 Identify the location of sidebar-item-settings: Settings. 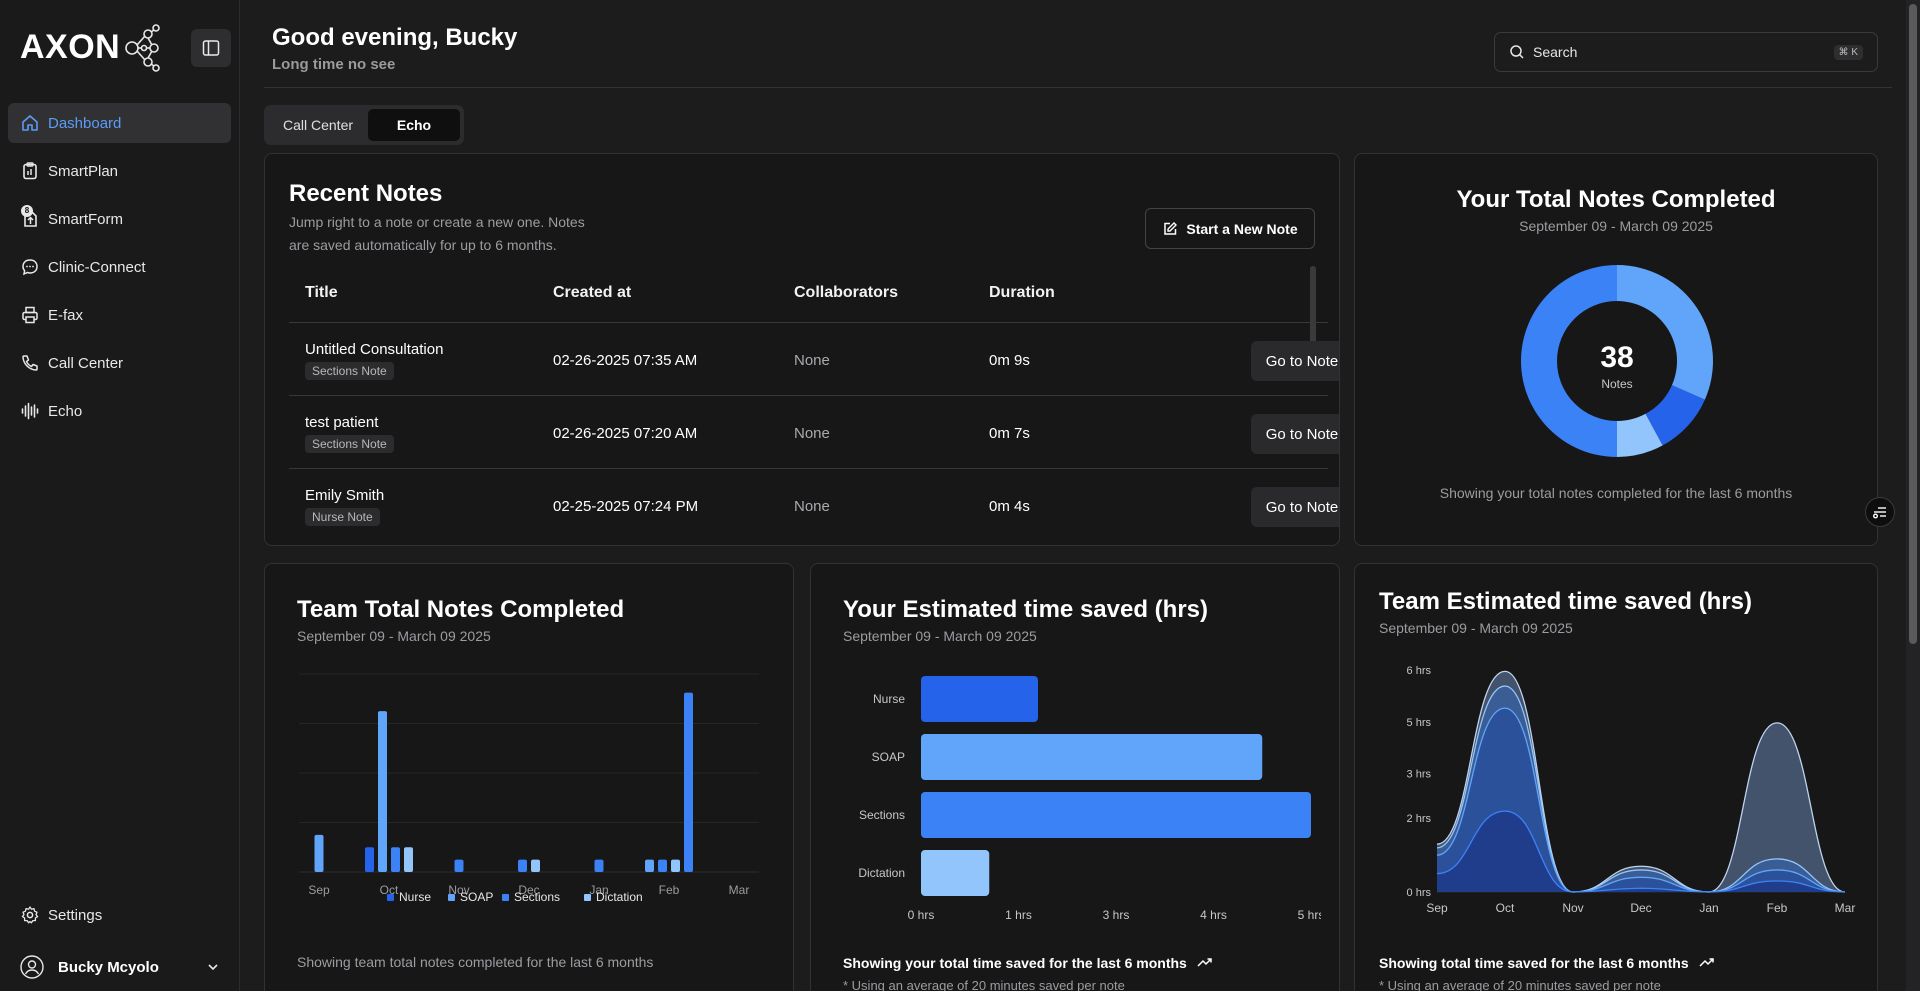
(120, 915).